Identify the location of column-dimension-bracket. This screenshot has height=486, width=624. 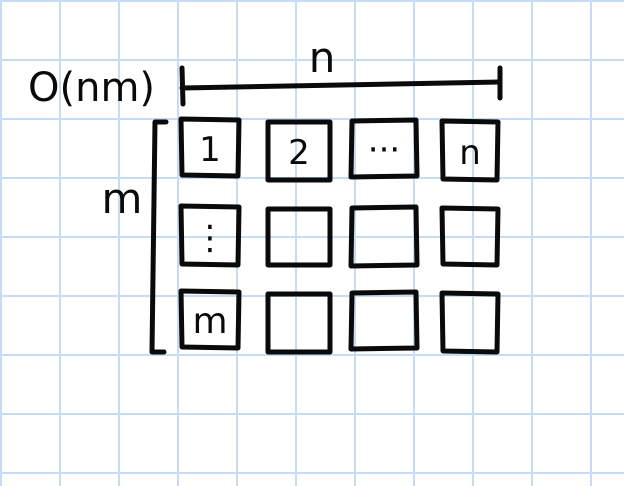
(341, 86).